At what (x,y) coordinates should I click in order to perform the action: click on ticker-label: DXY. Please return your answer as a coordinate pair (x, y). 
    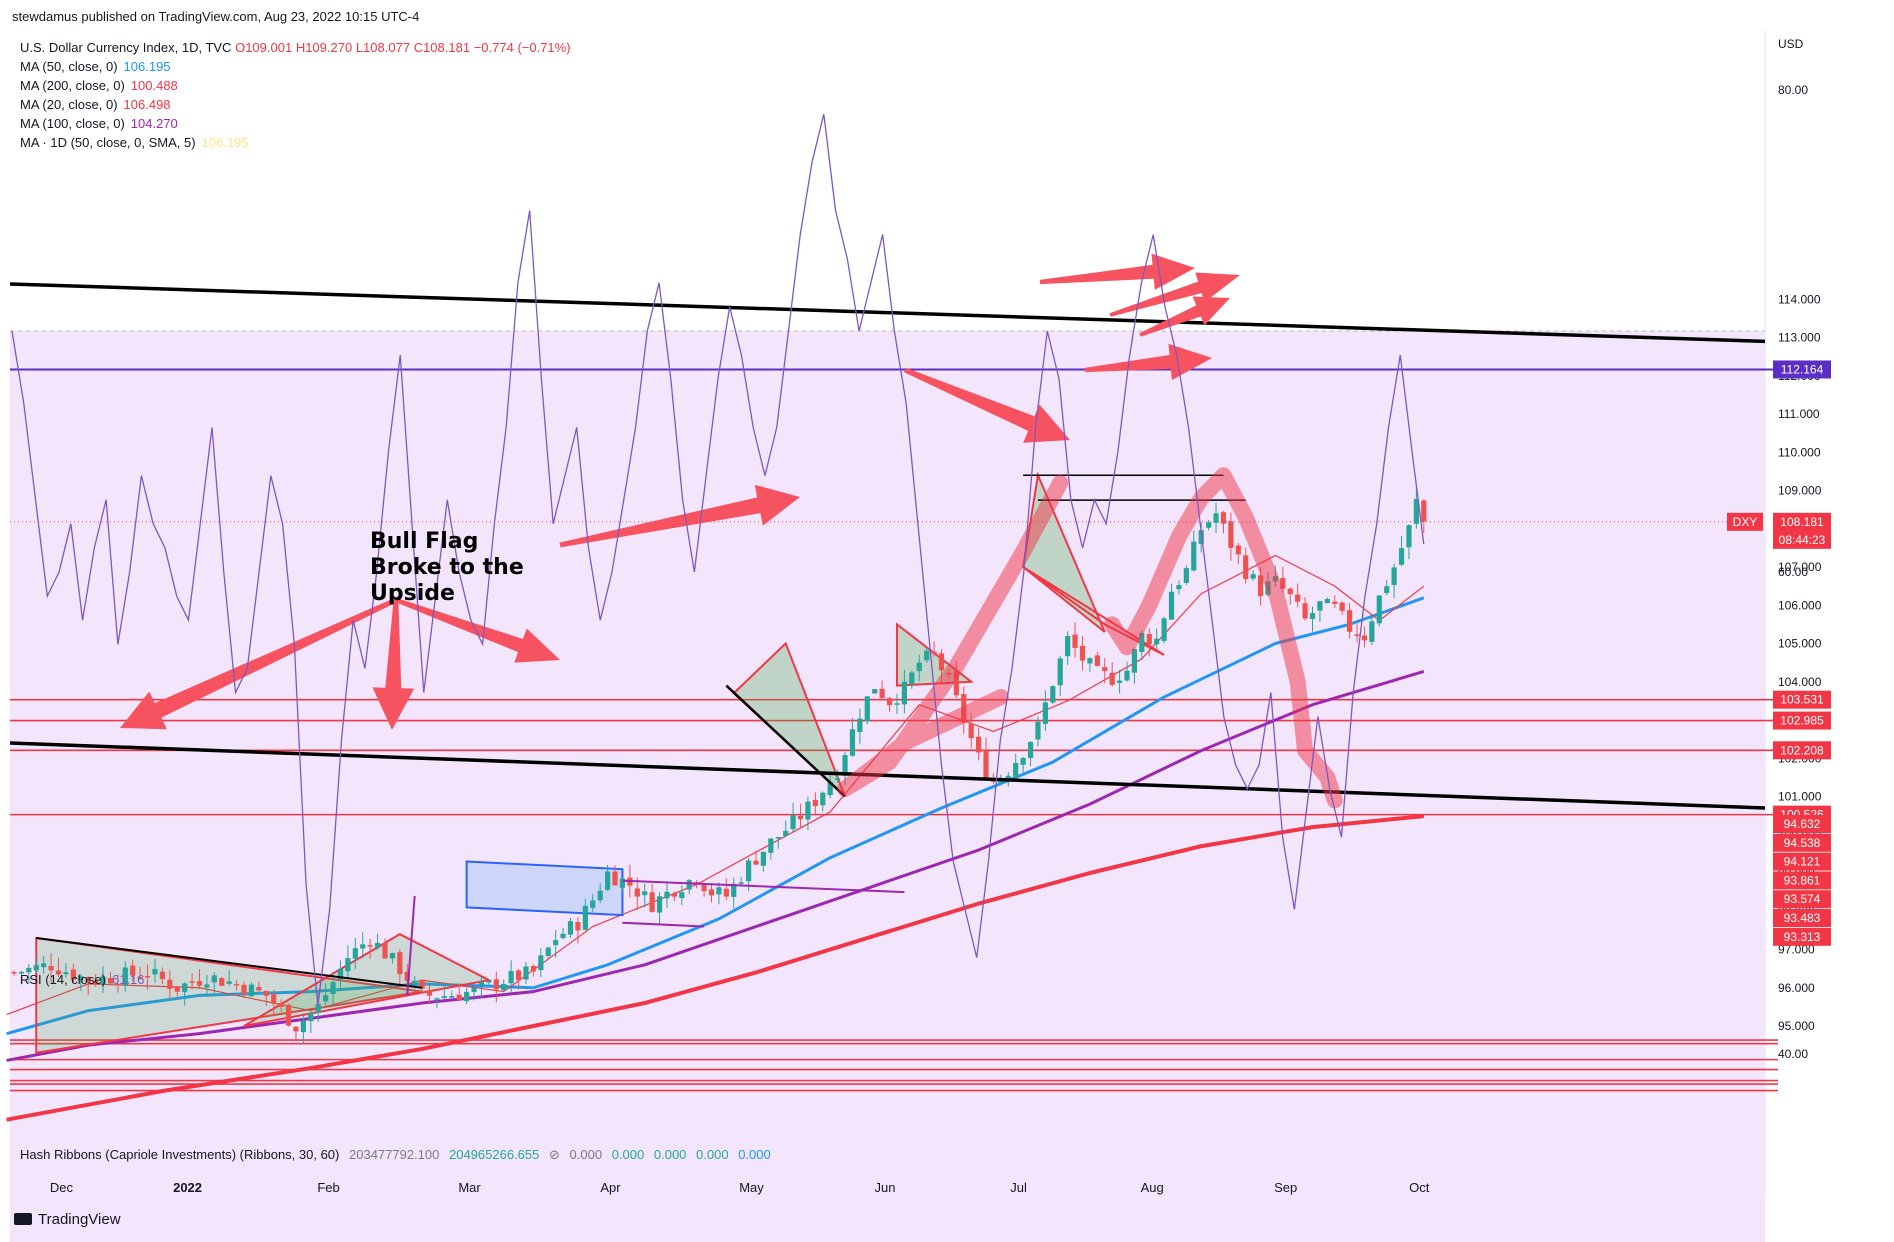
    Looking at the image, I should click on (1745, 521).